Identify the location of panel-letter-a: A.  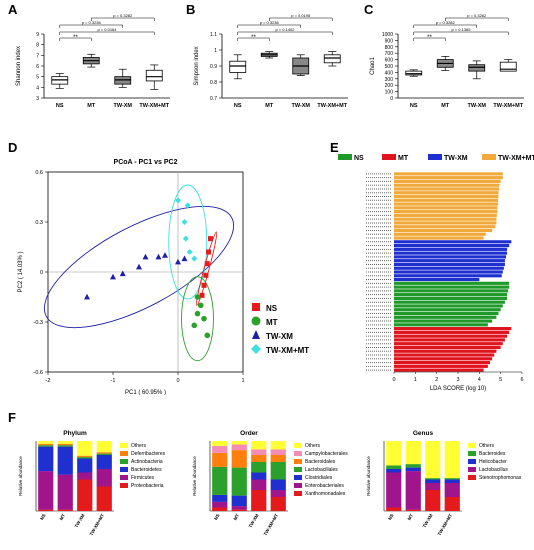
(13, 9).